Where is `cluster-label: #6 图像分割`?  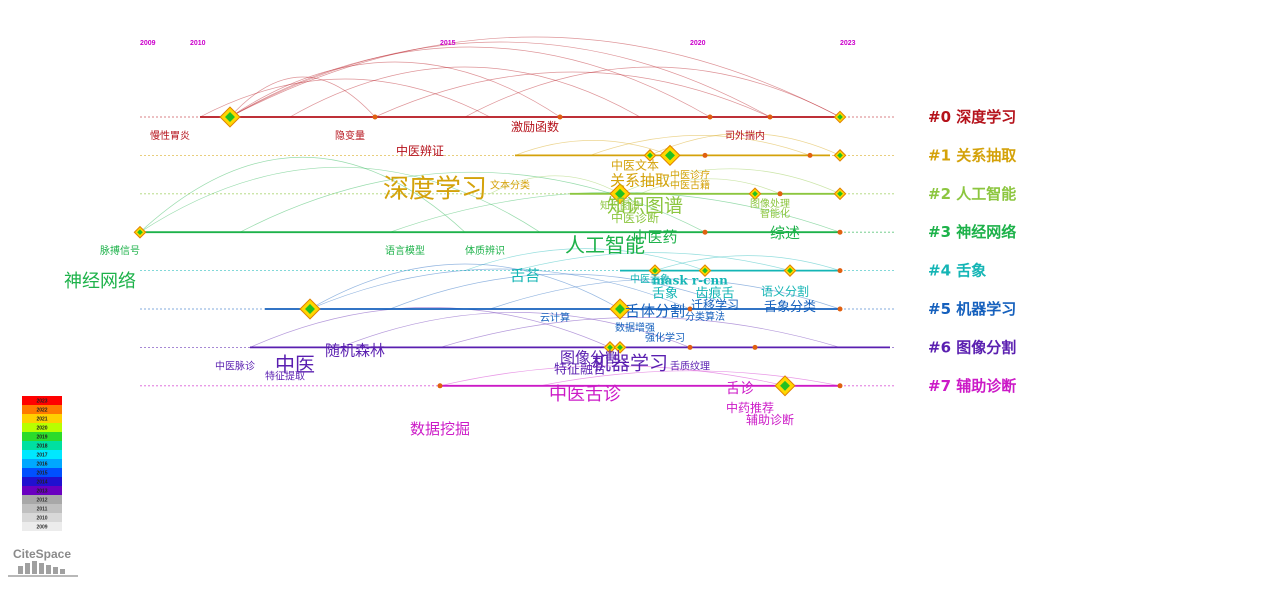
cluster-label: #6 图像分割 is located at coordinates (972, 347).